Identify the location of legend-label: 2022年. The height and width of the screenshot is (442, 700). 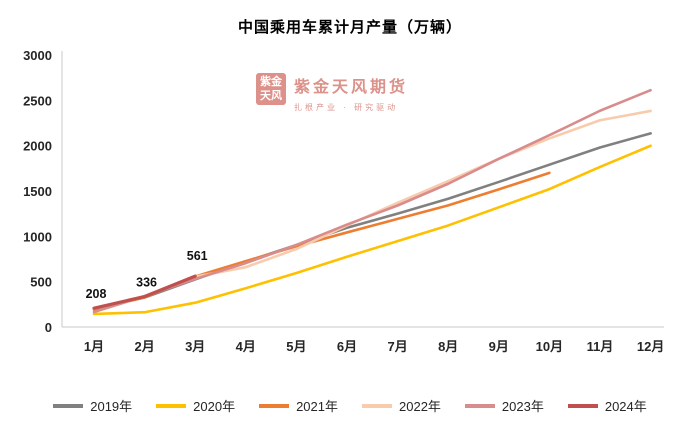
(420, 406).